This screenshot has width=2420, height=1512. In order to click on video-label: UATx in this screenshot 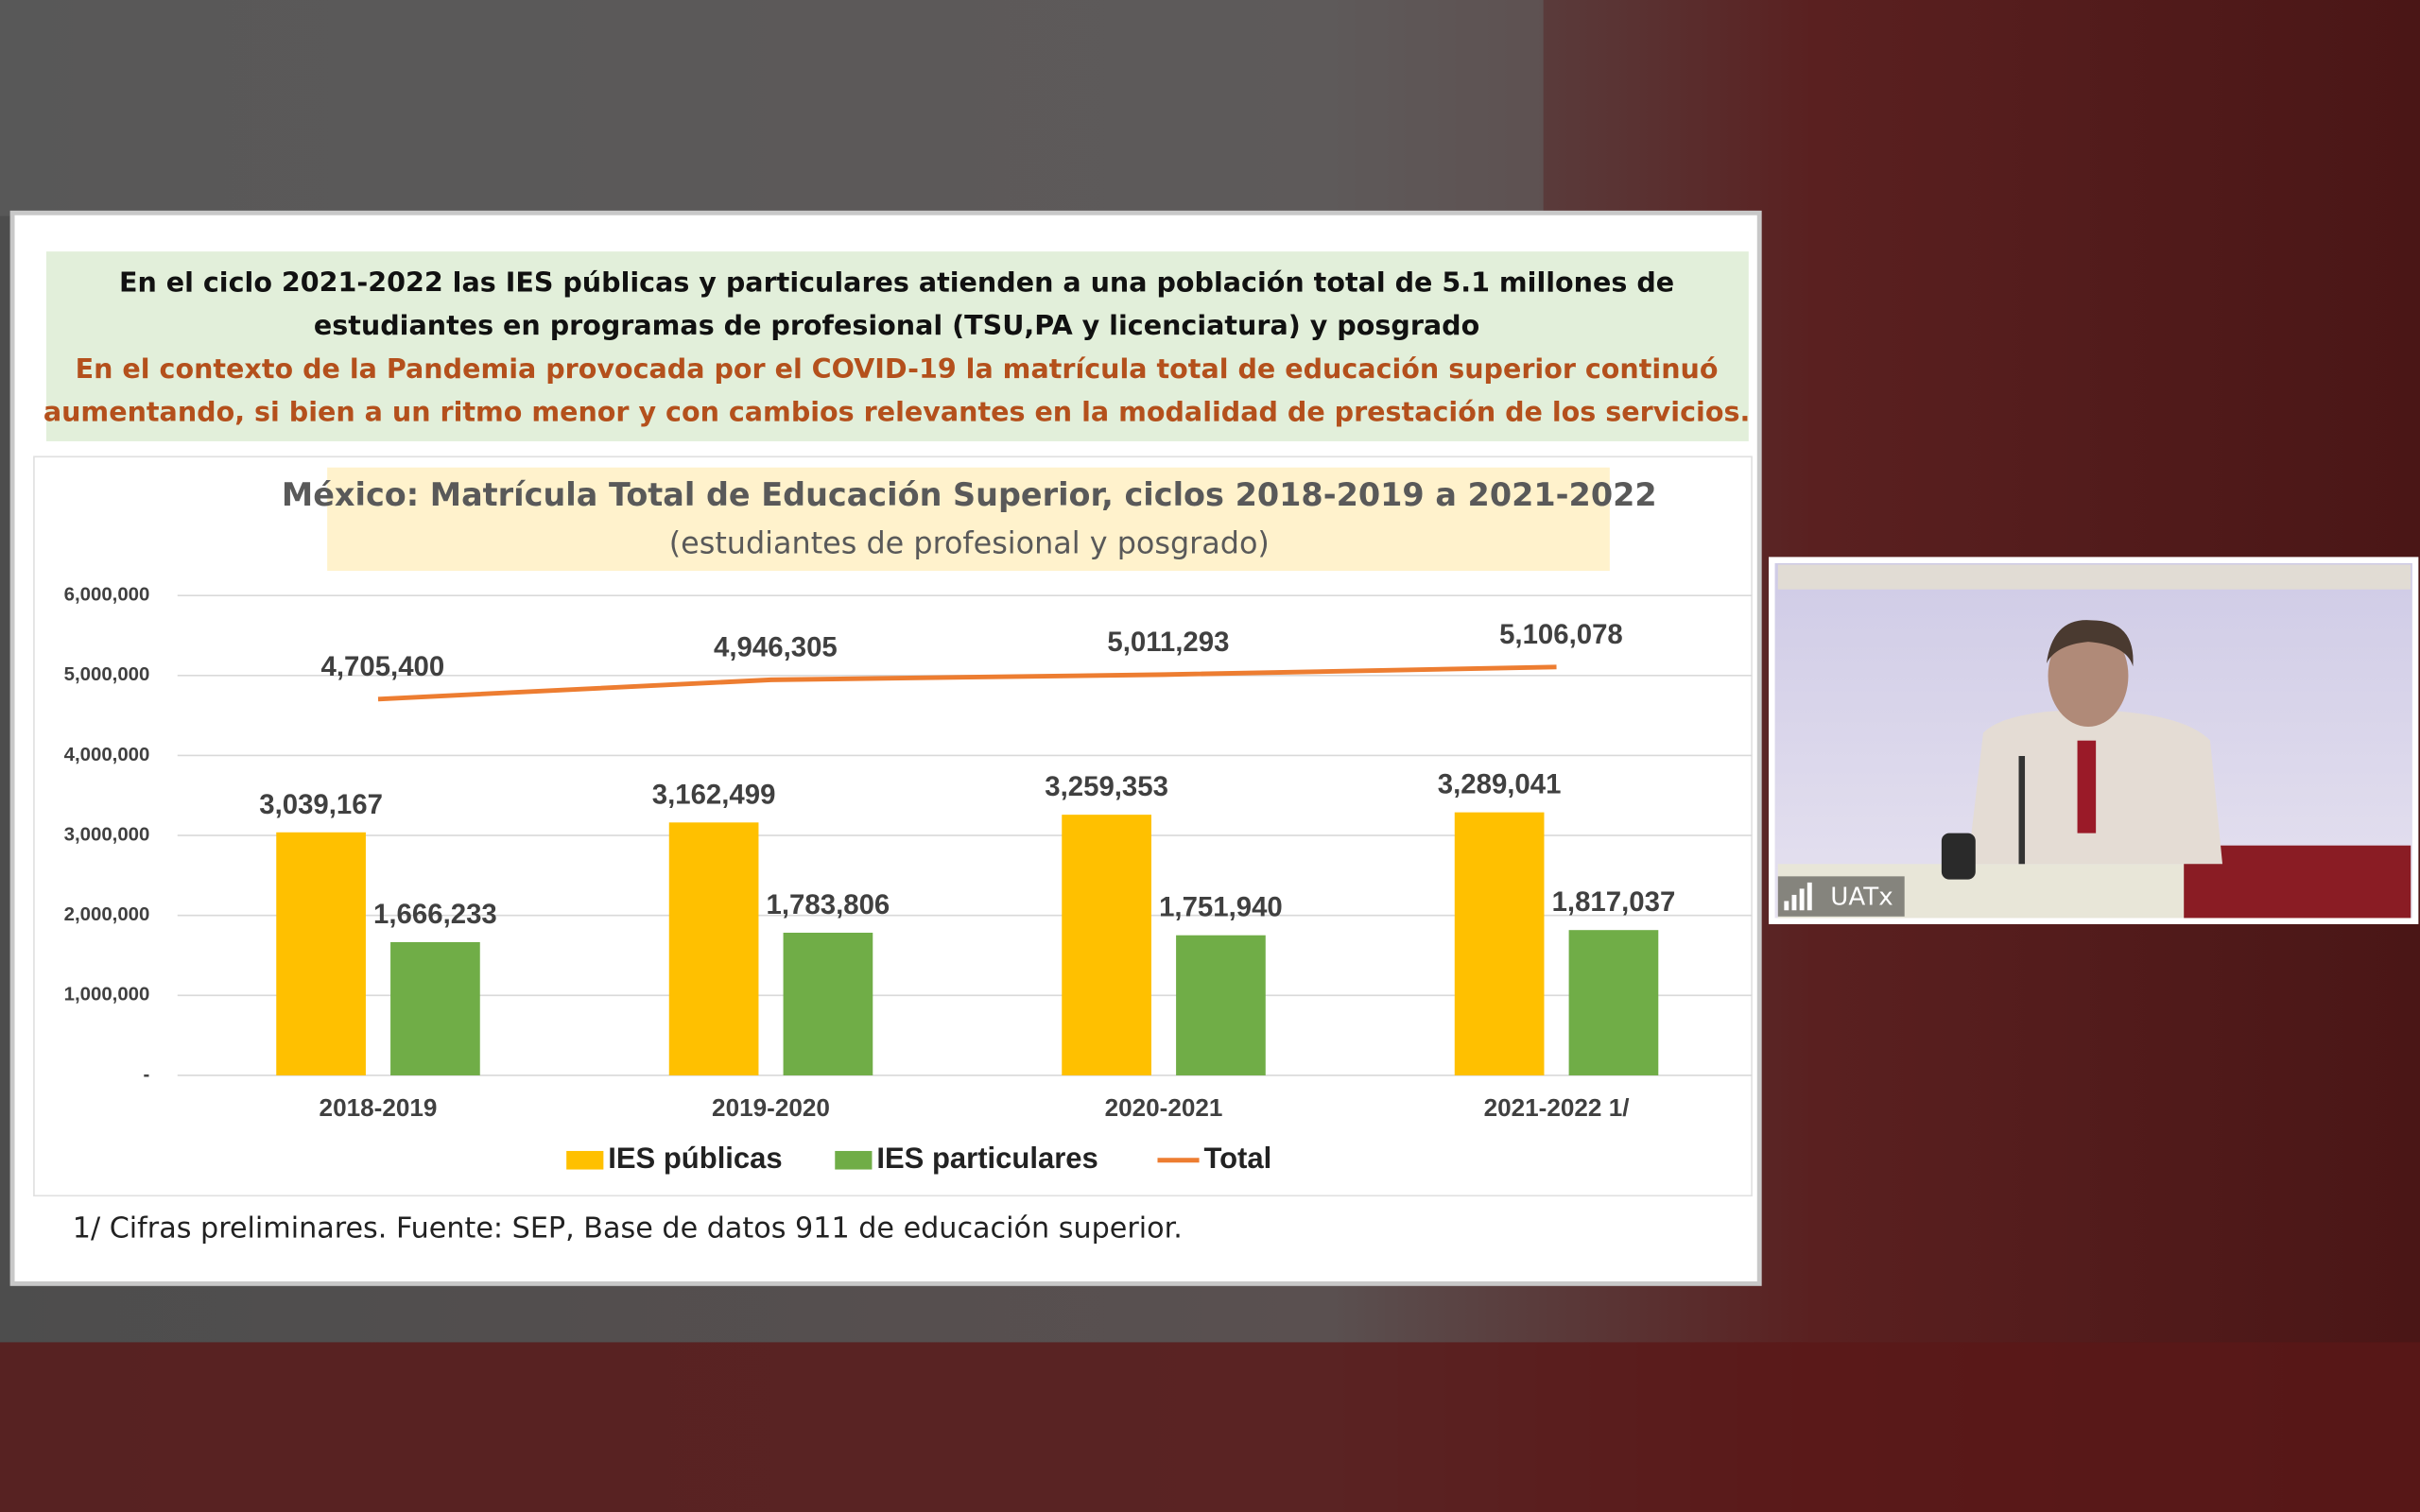, I will do `click(1861, 898)`.